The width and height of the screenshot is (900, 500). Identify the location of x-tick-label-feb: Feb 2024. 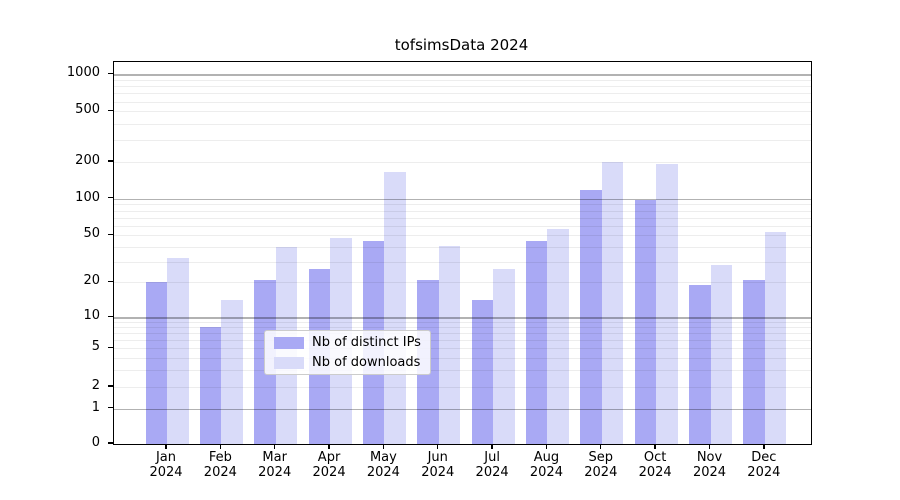
(220, 465).